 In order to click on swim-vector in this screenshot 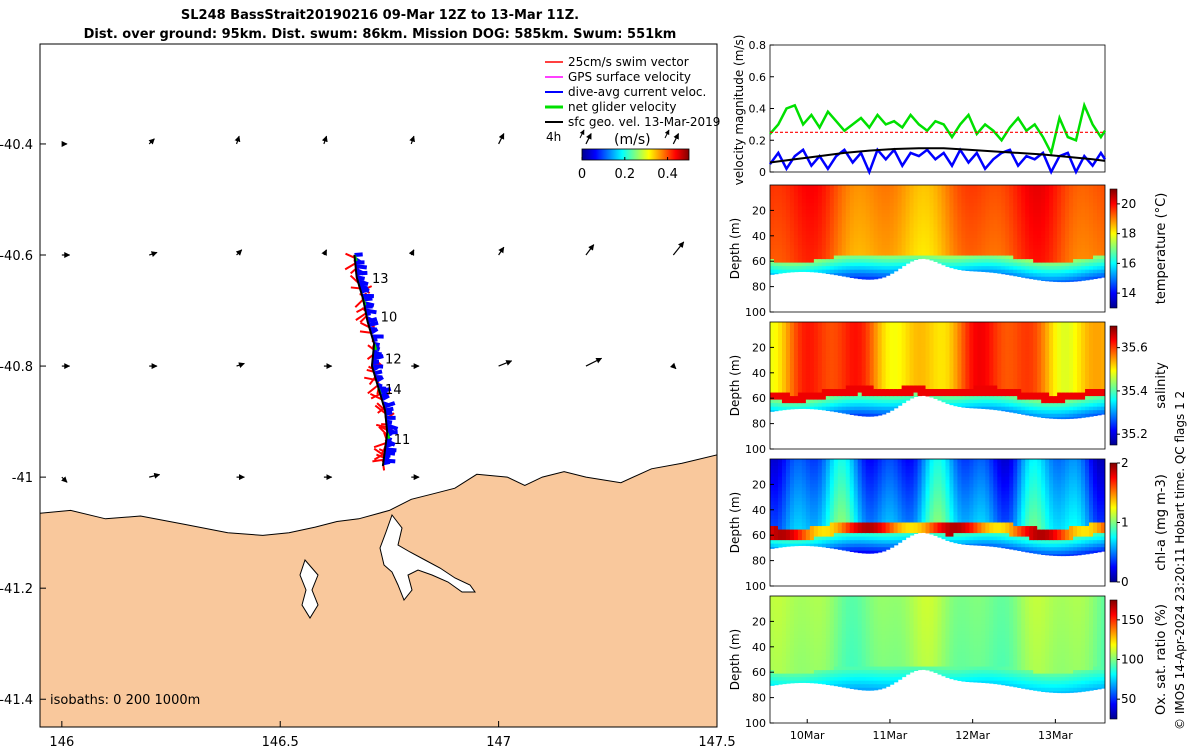, I will do `click(379, 452)`.